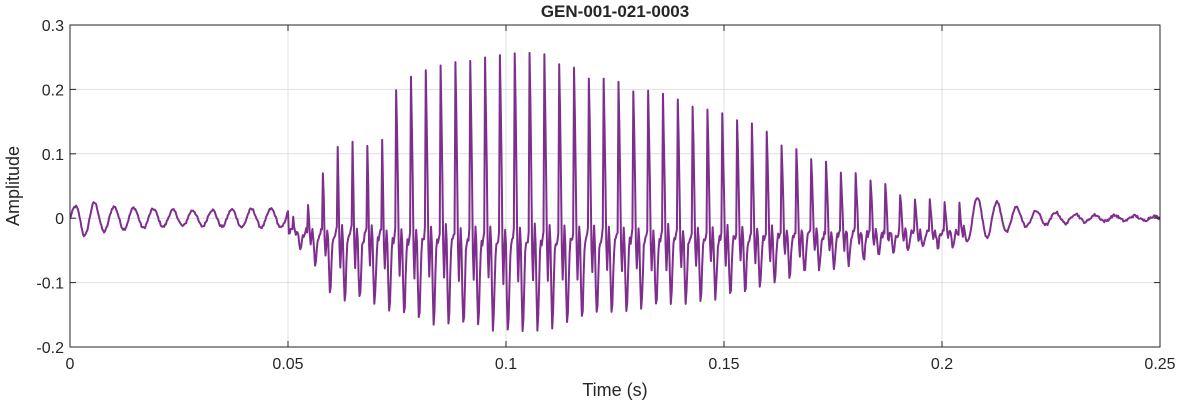 The width and height of the screenshot is (1182, 409). Describe the element at coordinates (53, 90) in the screenshot. I see `y-tick-label: 0.2` at that location.